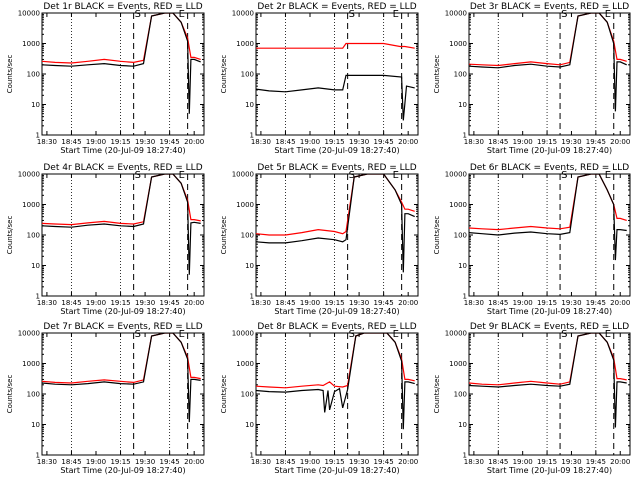 The width and height of the screenshot is (640, 480). I want to click on panel-title: Det 2r BLACK = Events, RED = LLD, so click(336, 7).